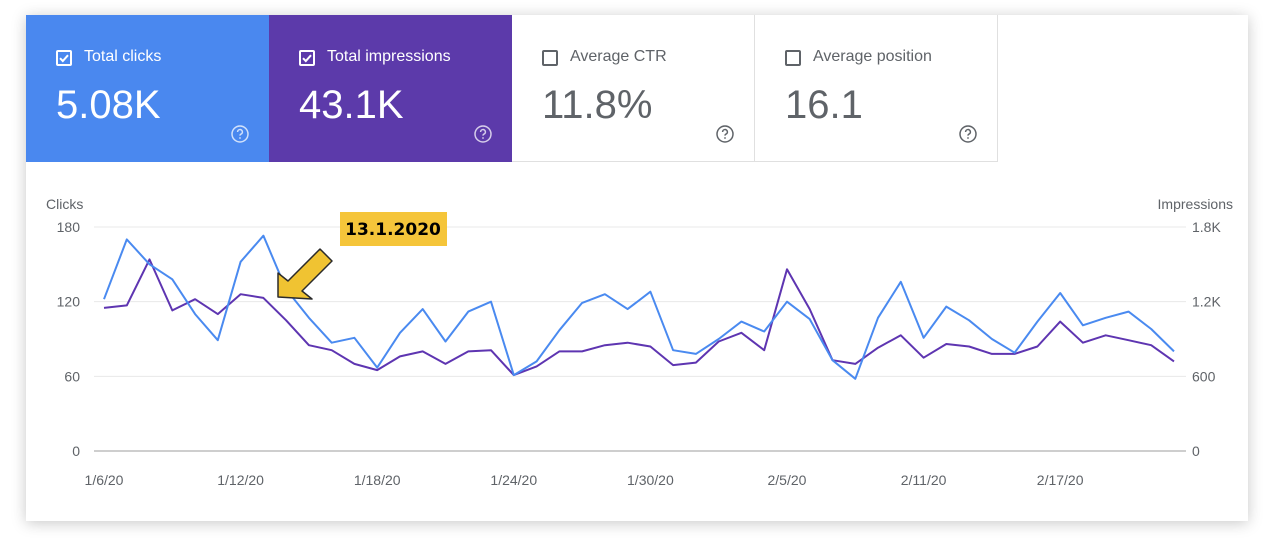 Image resolution: width=1274 pixels, height=558 pixels. I want to click on x-tick-label: 1/12/20, so click(240, 480).